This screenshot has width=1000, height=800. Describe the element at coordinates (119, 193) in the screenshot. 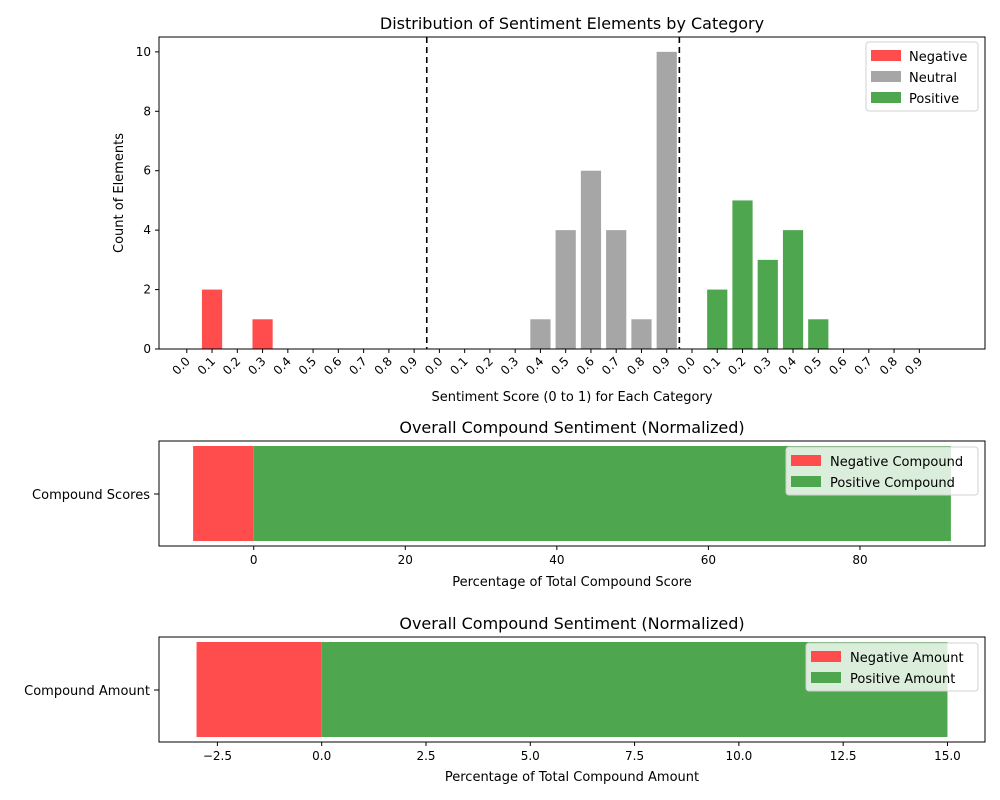

I see `chart1-ylabel: Count of Elements` at that location.